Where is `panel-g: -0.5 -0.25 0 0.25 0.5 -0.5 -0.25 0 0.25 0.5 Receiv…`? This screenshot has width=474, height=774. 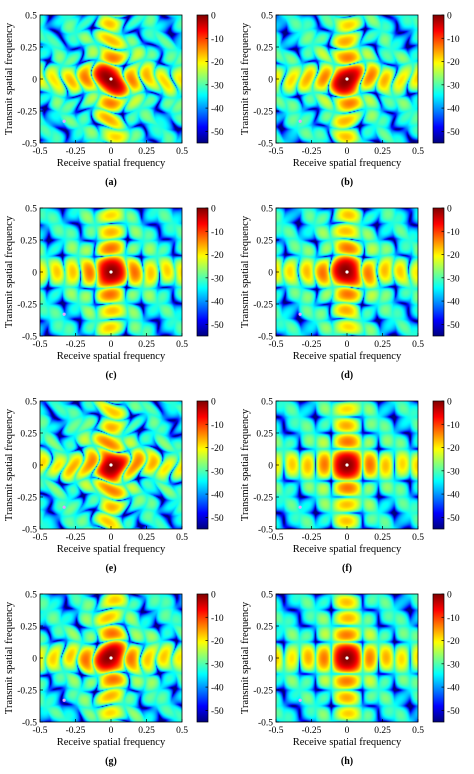 panel-g: -0.5 -0.25 0 0.25 0.5 -0.5 -0.25 0 0.25 0.5 Receiv… is located at coordinates (114, 679).